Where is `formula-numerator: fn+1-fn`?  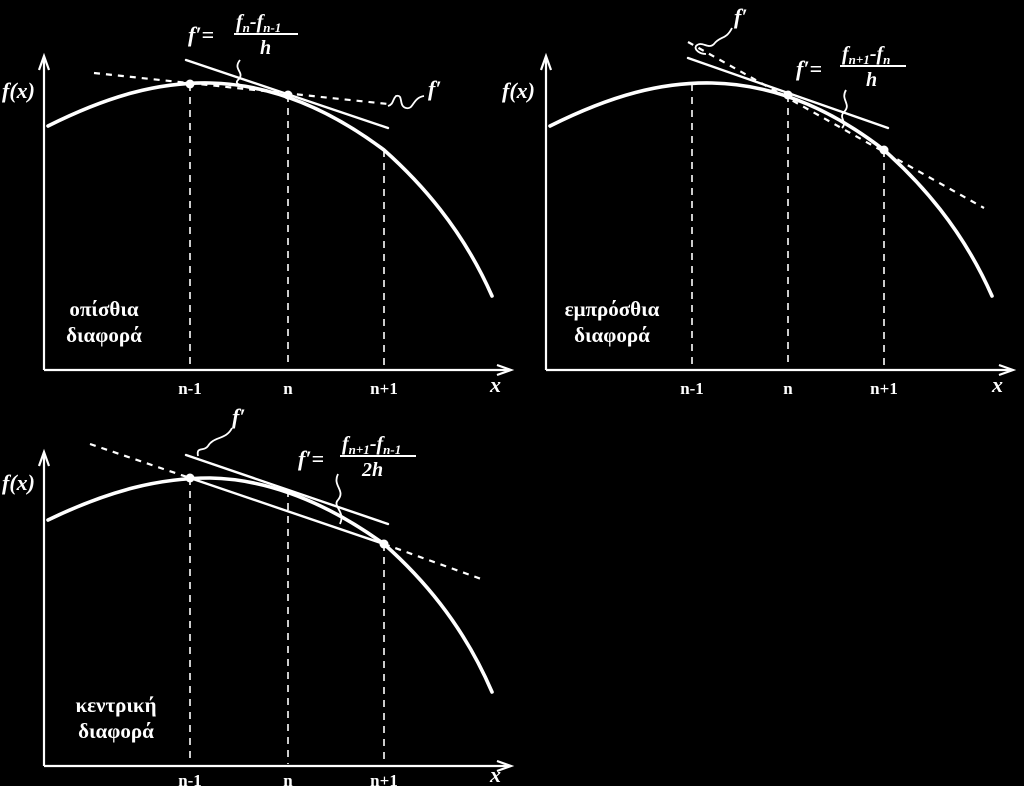 formula-numerator: fn+1-fn is located at coordinates (866, 55).